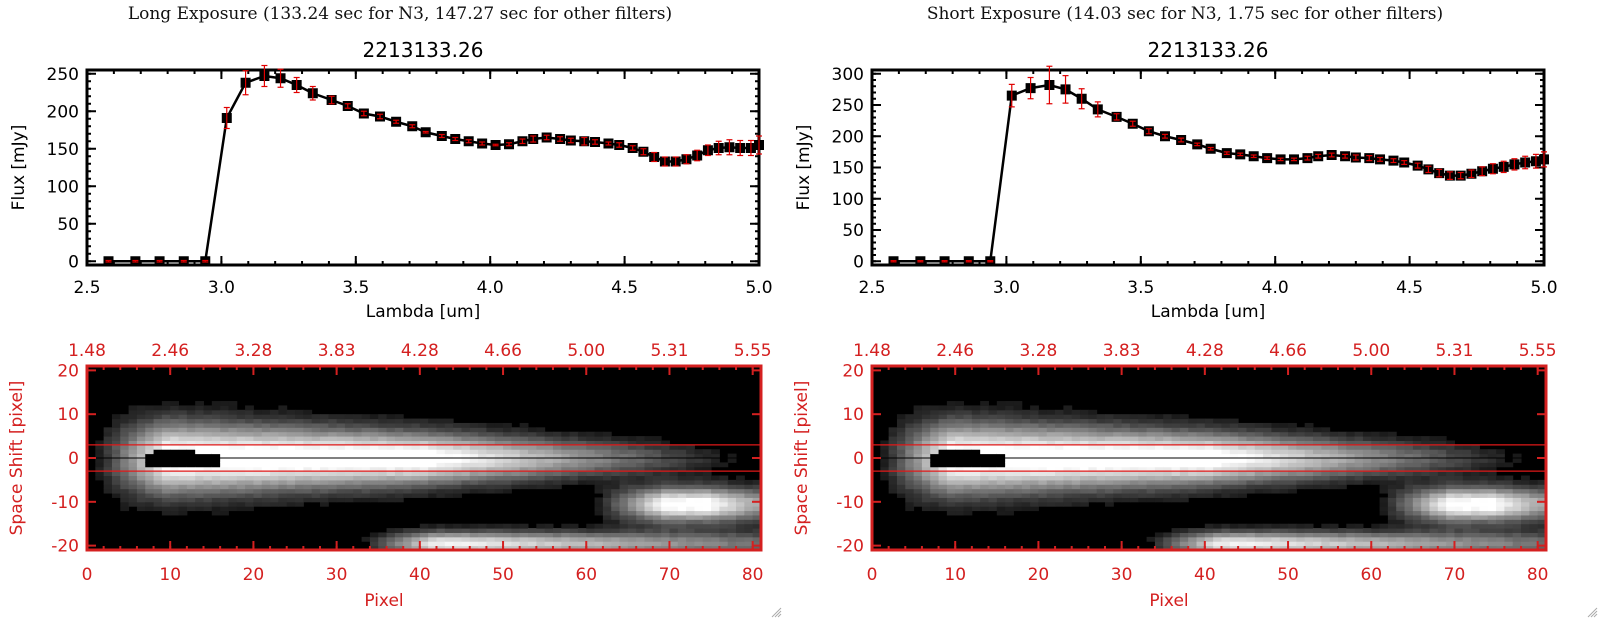  Describe the element at coordinates (1219, 173) in the screenshot. I see `spectrum-line` at that location.